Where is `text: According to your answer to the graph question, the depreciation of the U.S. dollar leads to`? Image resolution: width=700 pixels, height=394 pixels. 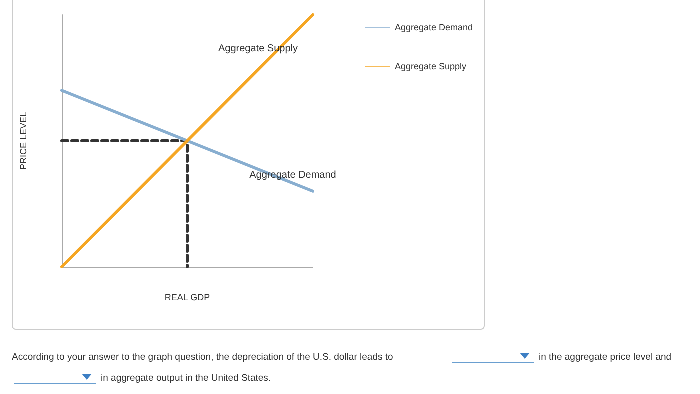
text: According to your answer to the graph question, the depreciation of the U.S. dollar leads to is located at coordinates (203, 357).